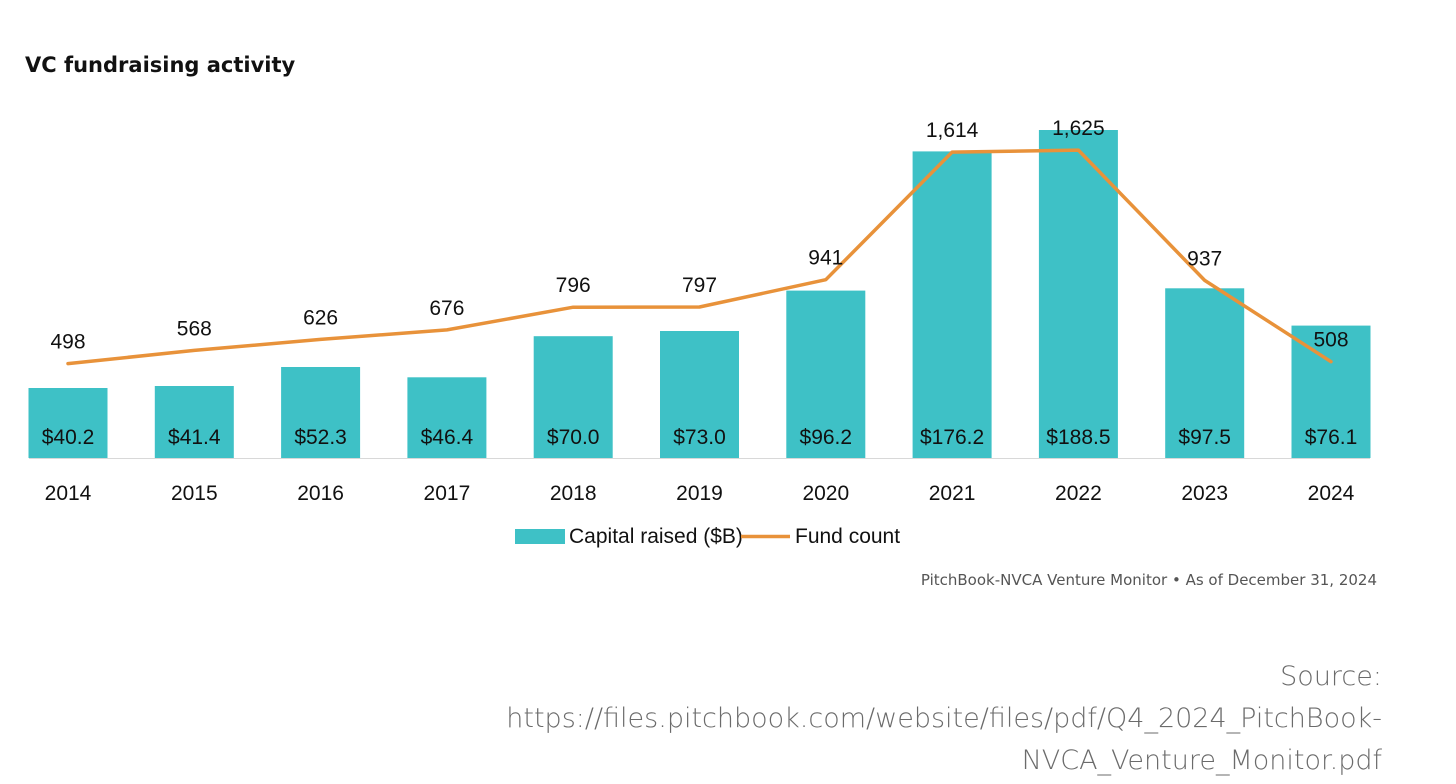 This screenshot has height=784, width=1456. What do you see at coordinates (952, 130) in the screenshot?
I see `fund-count-label-2021: 1,614` at bounding box center [952, 130].